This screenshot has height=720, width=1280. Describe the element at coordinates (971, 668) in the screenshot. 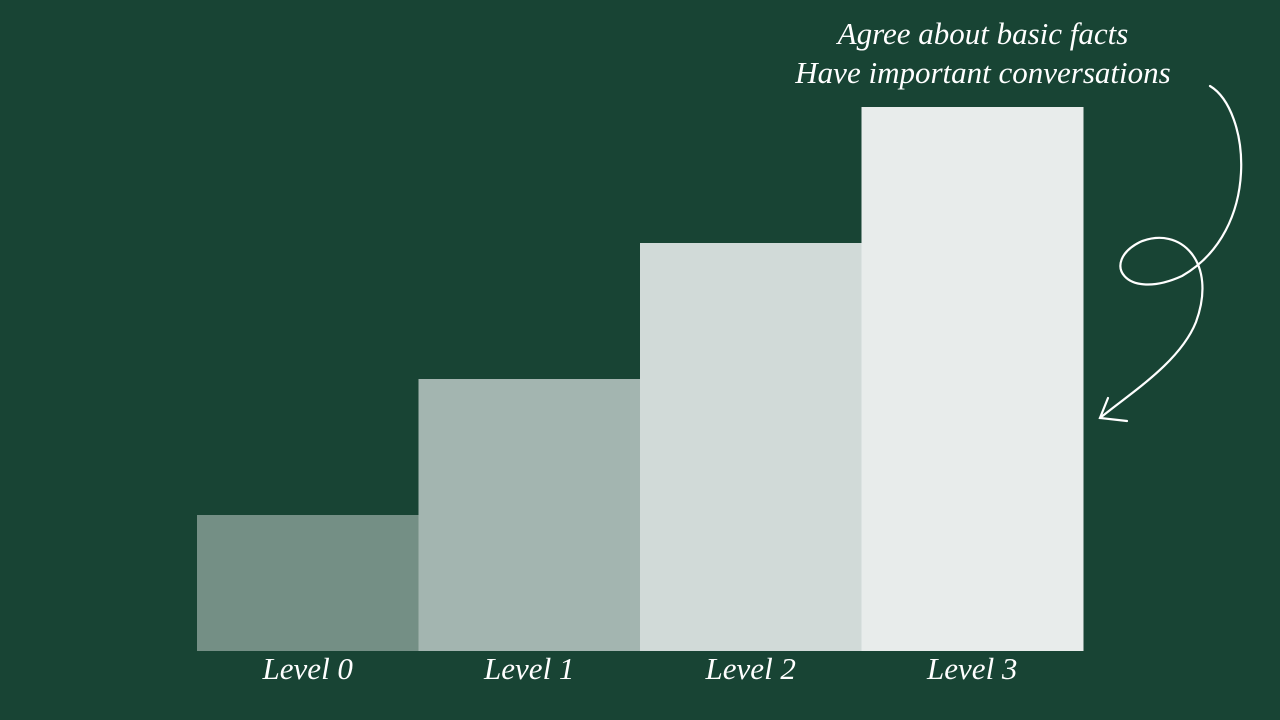

I see `x-tick-label: Level 3` at that location.